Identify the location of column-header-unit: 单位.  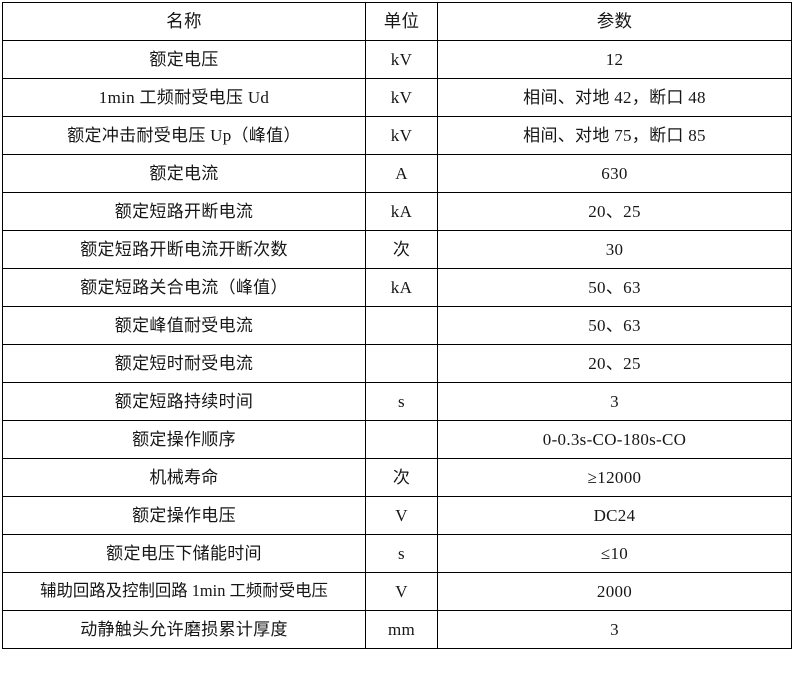
(401, 21).